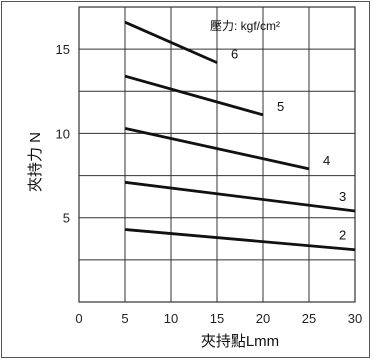 Image resolution: width=373 pixels, height=361 pixels. I want to click on series-label-5: 5, so click(280, 106).